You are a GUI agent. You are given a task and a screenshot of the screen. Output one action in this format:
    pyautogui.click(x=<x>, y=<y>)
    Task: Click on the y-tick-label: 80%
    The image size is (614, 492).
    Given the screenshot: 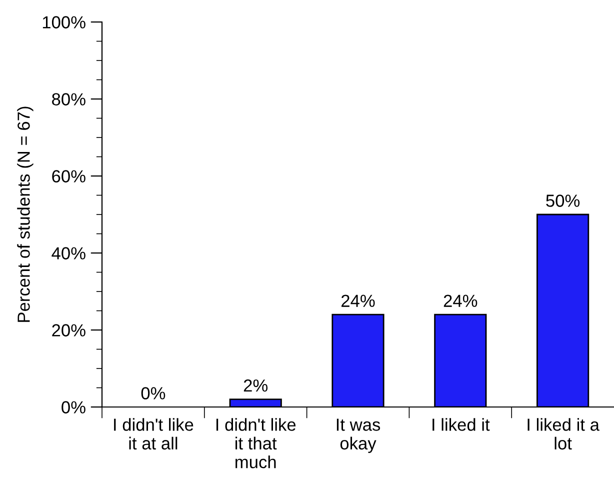 What is the action you would take?
    pyautogui.click(x=69, y=99)
    